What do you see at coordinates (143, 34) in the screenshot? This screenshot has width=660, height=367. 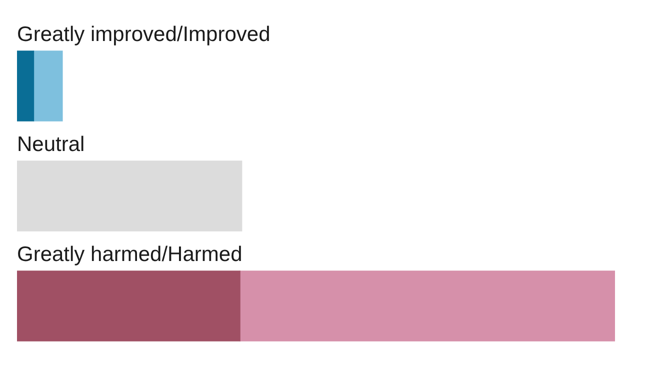 I see `y-tick-label: Greatly improved/Improved` at bounding box center [143, 34].